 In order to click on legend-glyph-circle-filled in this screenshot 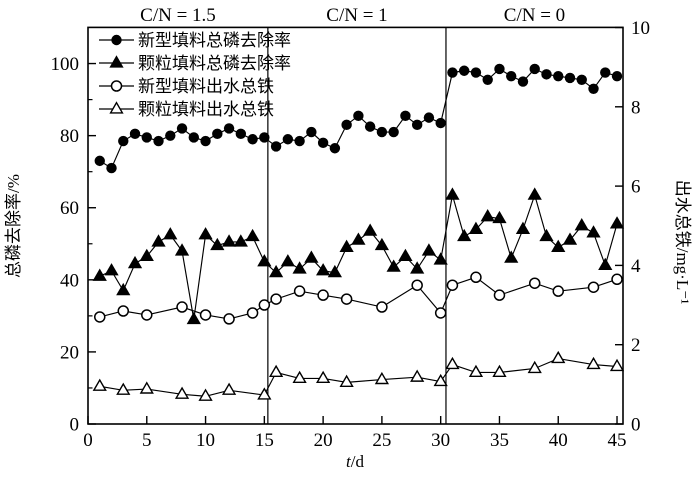, I will do `click(116, 40)`.